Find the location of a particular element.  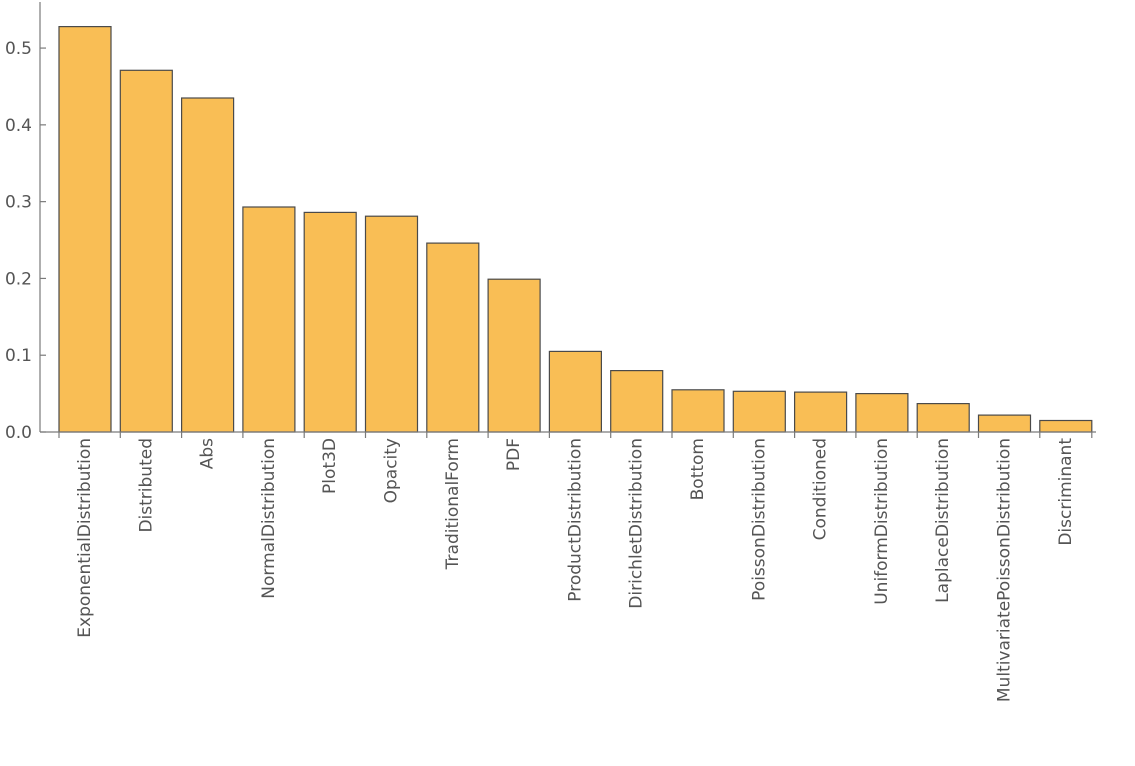

bar-poissondistribution is located at coordinates (759, 411).